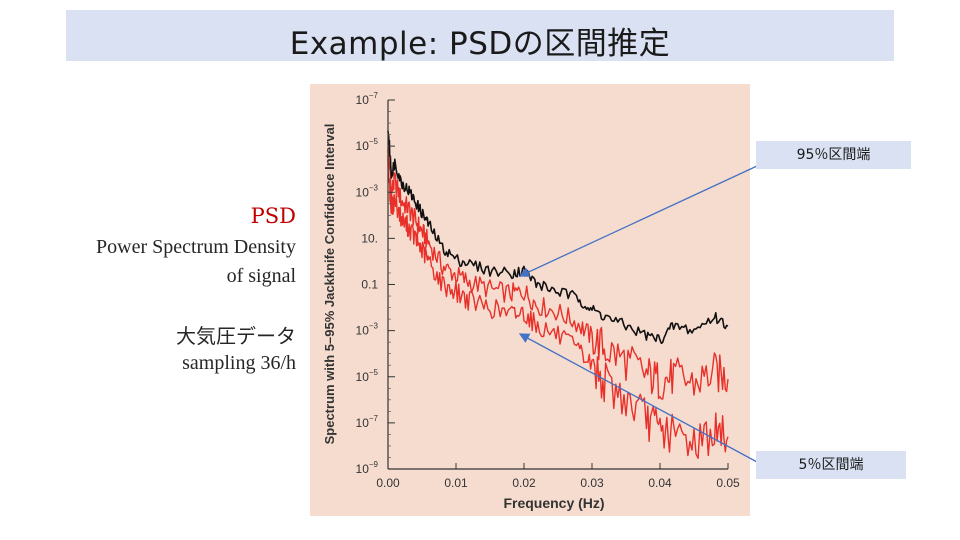 This screenshot has height=540, width=960. I want to click on x-tick-label: 0.02, so click(524, 483).